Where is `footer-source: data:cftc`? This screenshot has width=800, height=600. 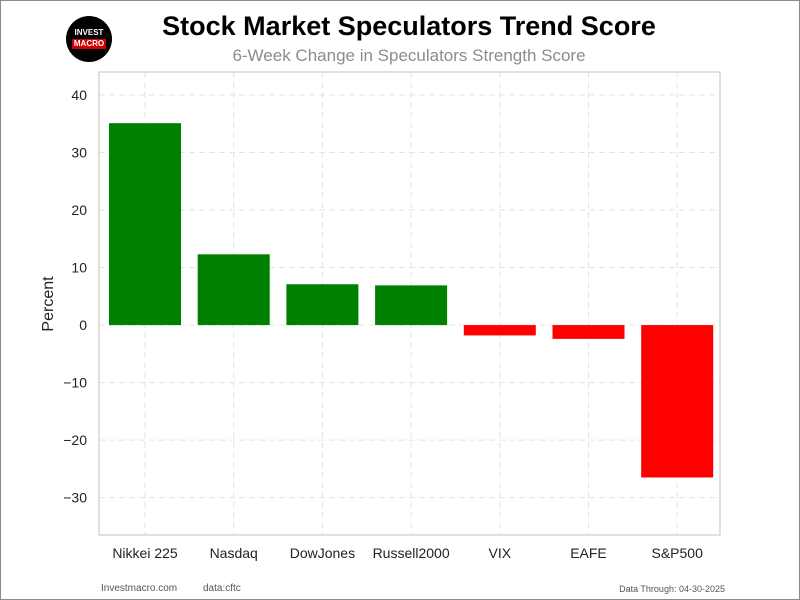
footer-source: data:cftc is located at coordinates (222, 588).